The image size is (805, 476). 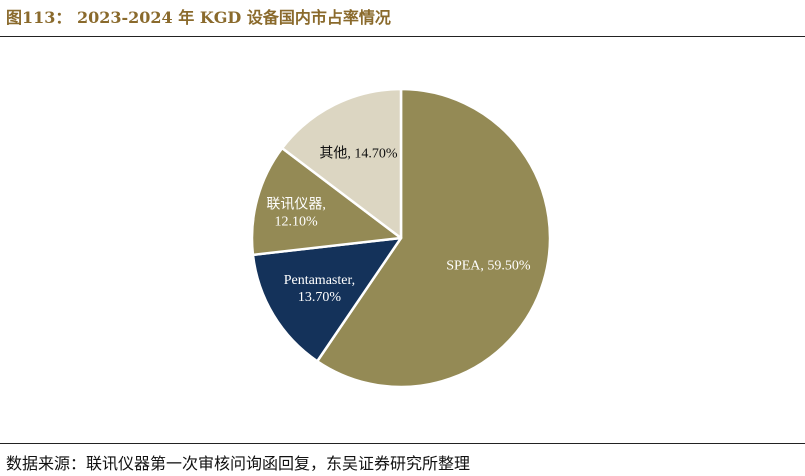 What do you see at coordinates (297, 222) in the screenshot?
I see `slice-label-line: 12.10%` at bounding box center [297, 222].